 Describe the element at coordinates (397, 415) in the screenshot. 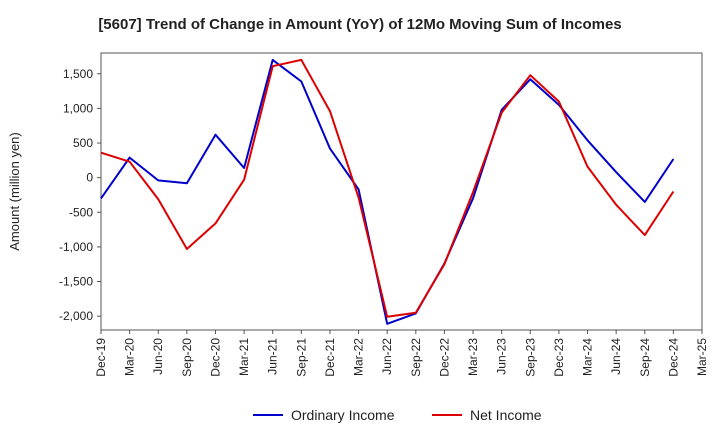

I see `legend: Ordinary Income Net Income` at that location.